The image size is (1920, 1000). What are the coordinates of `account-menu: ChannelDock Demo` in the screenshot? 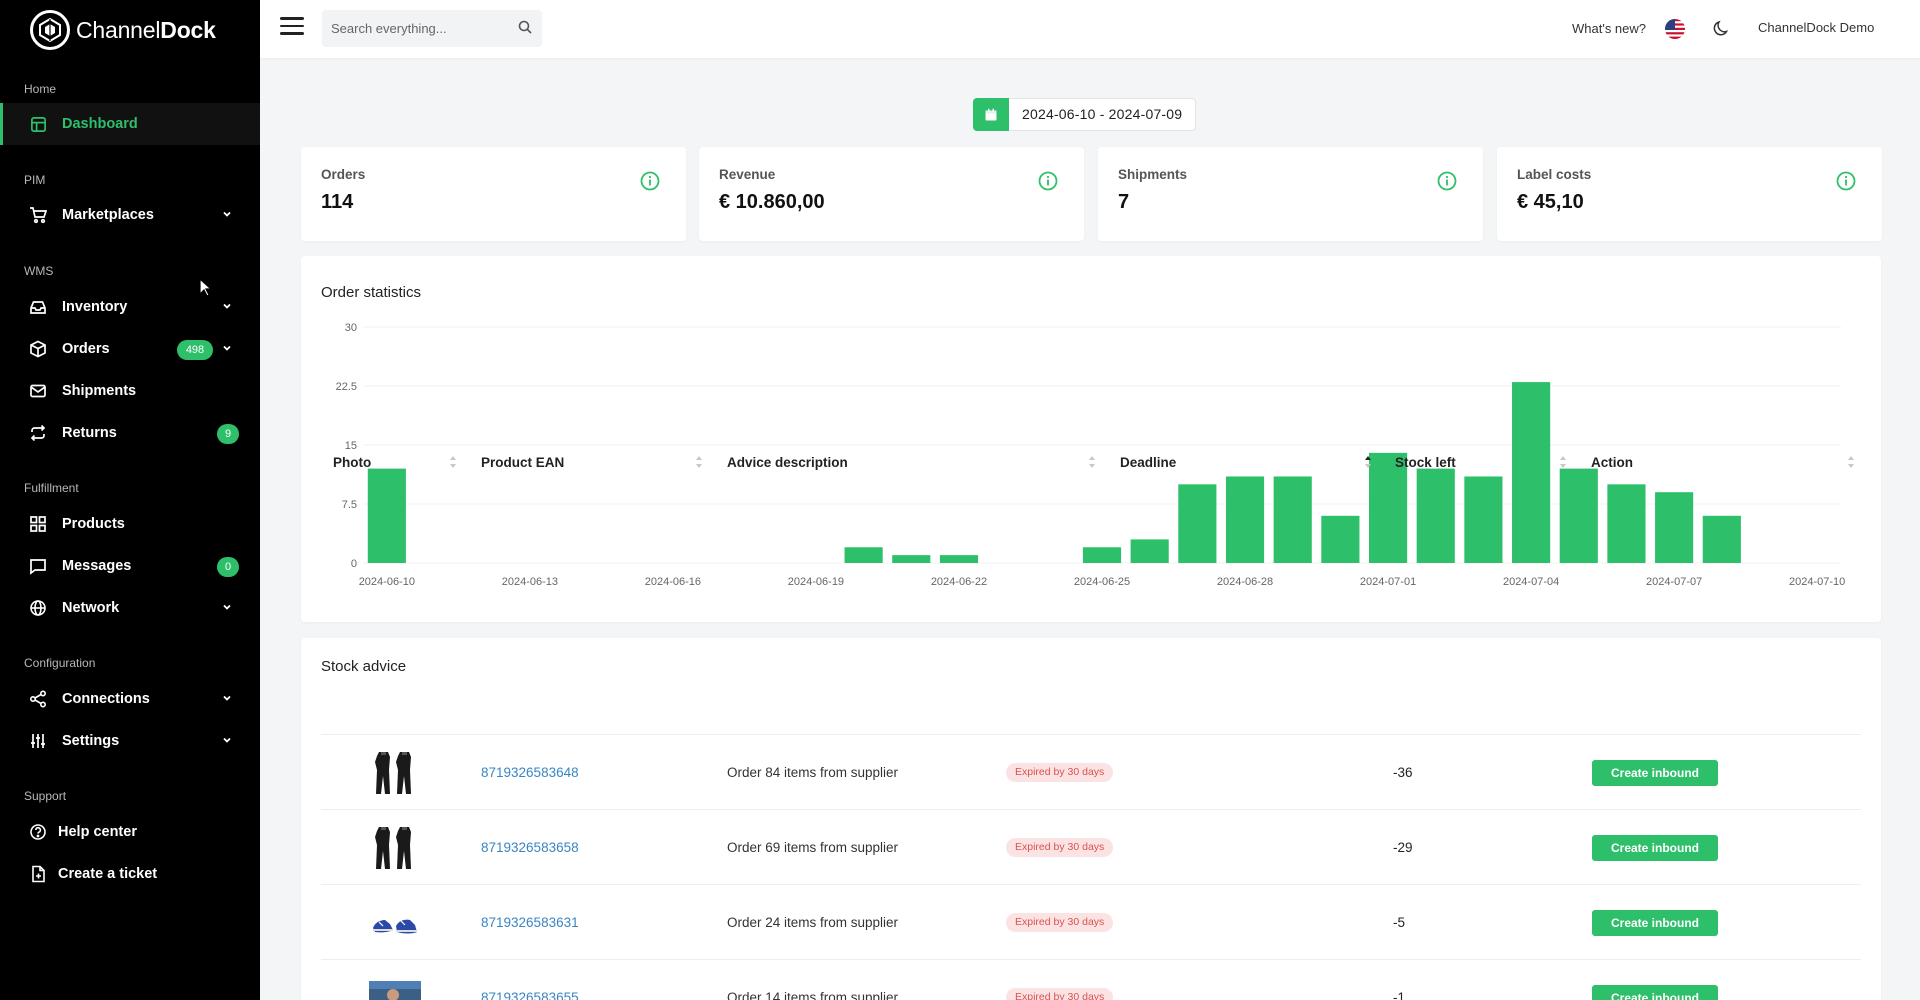 It's located at (1816, 27).